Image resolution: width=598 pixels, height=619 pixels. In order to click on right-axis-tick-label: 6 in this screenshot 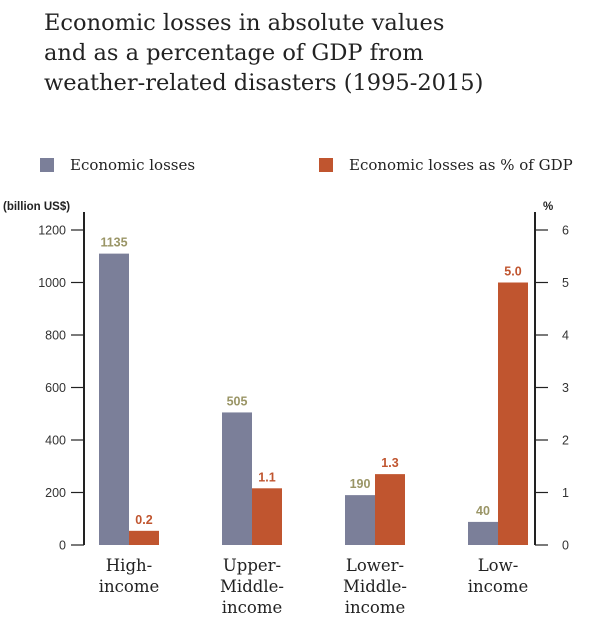, I will do `click(565, 231)`.